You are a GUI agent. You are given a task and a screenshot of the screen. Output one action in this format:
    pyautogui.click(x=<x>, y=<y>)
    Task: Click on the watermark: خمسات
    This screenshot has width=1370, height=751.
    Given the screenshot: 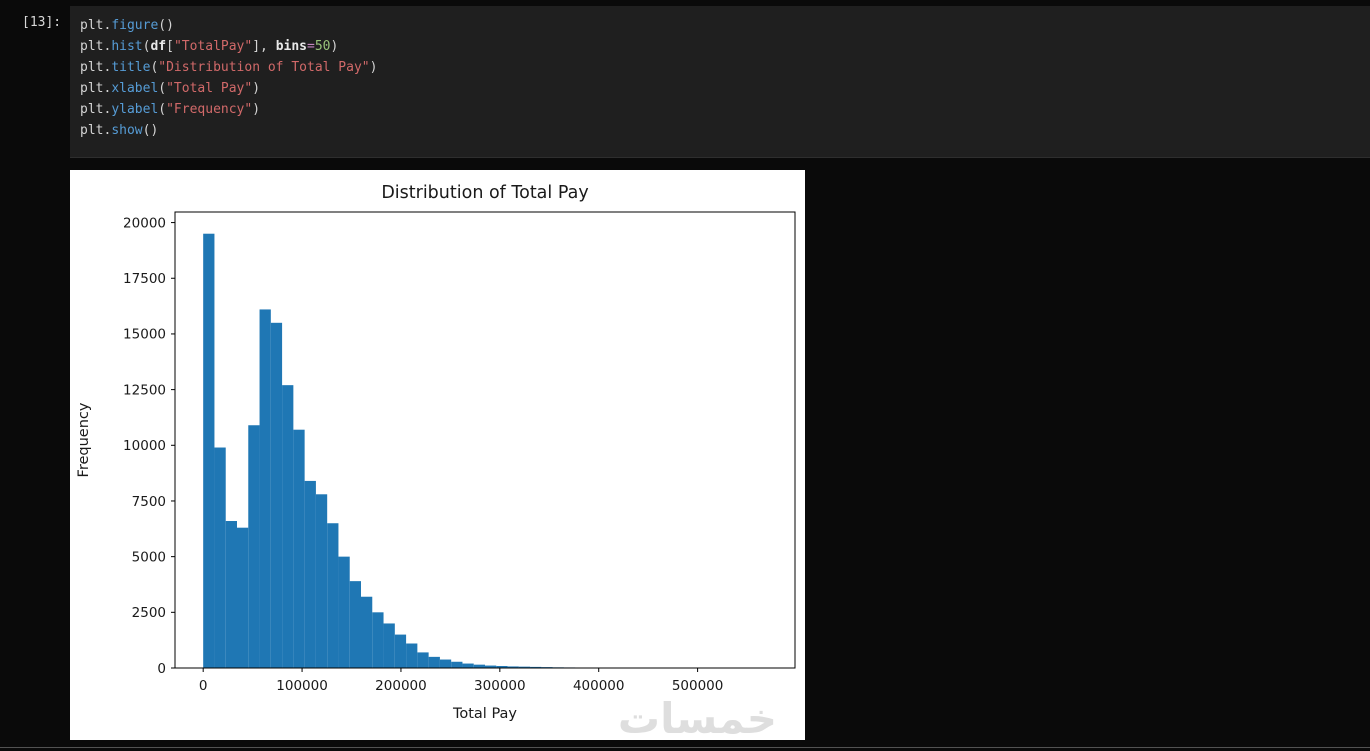 What is the action you would take?
    pyautogui.click(x=697, y=718)
    